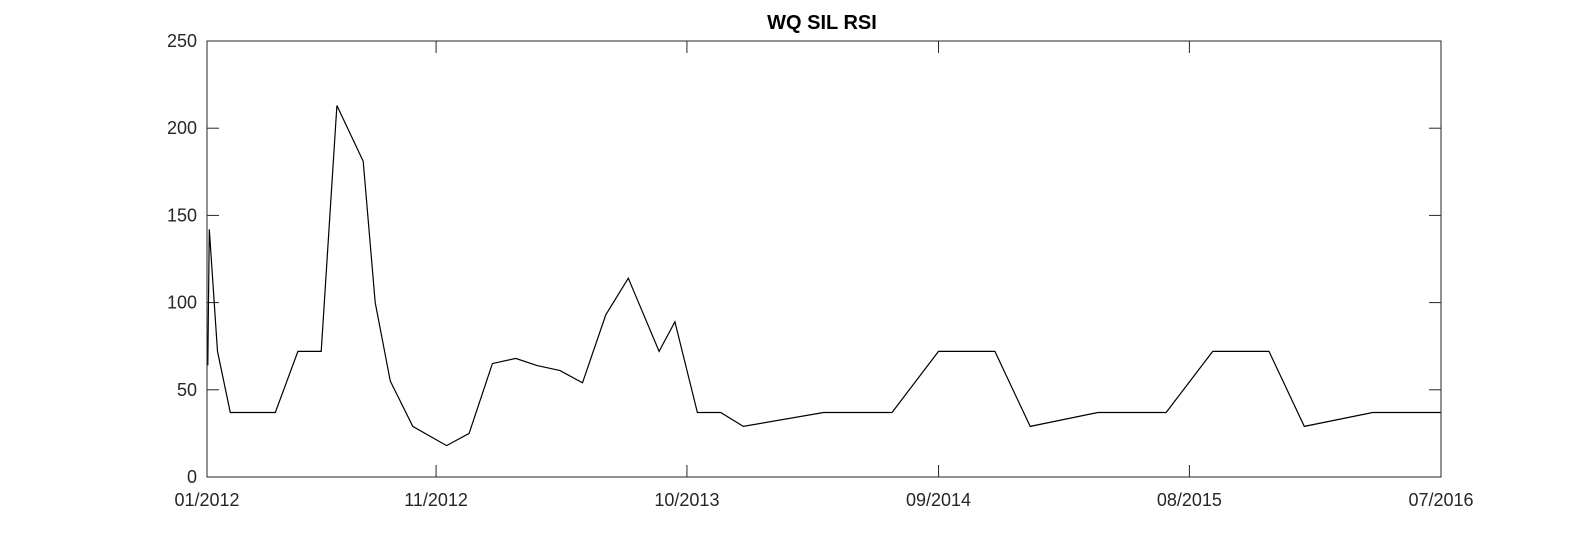  I want to click on y-tick-label: 250, so click(182, 41).